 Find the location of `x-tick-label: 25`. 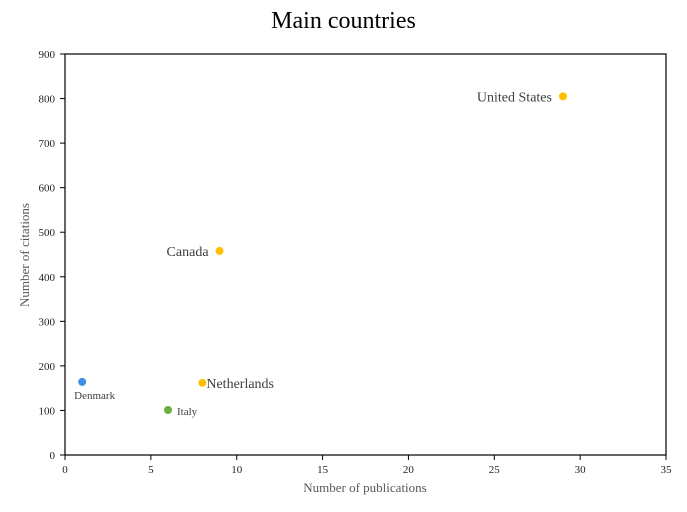

x-tick-label: 25 is located at coordinates (495, 470).